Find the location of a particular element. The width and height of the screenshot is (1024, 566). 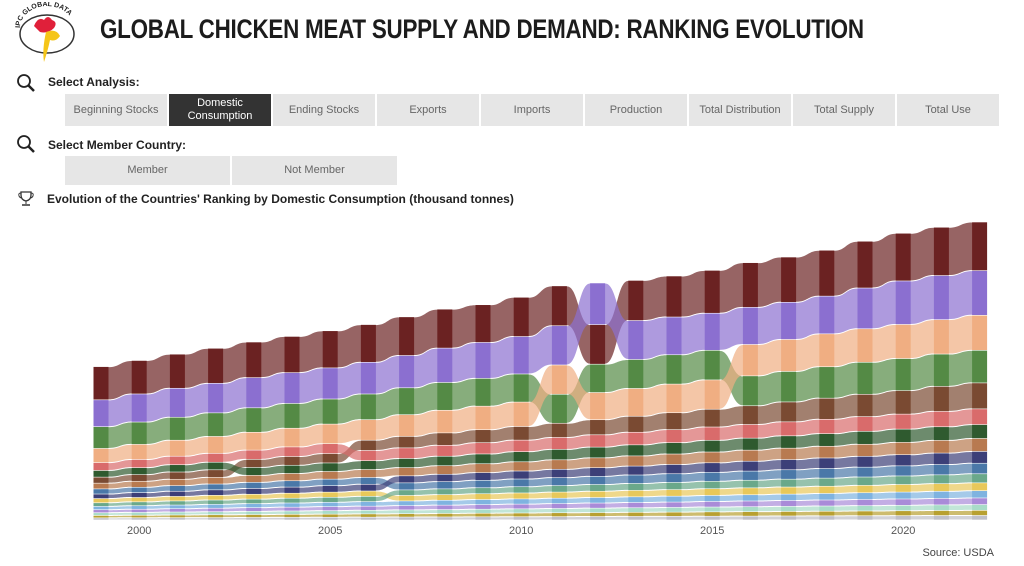

member-option-member: Member is located at coordinates (147, 170).